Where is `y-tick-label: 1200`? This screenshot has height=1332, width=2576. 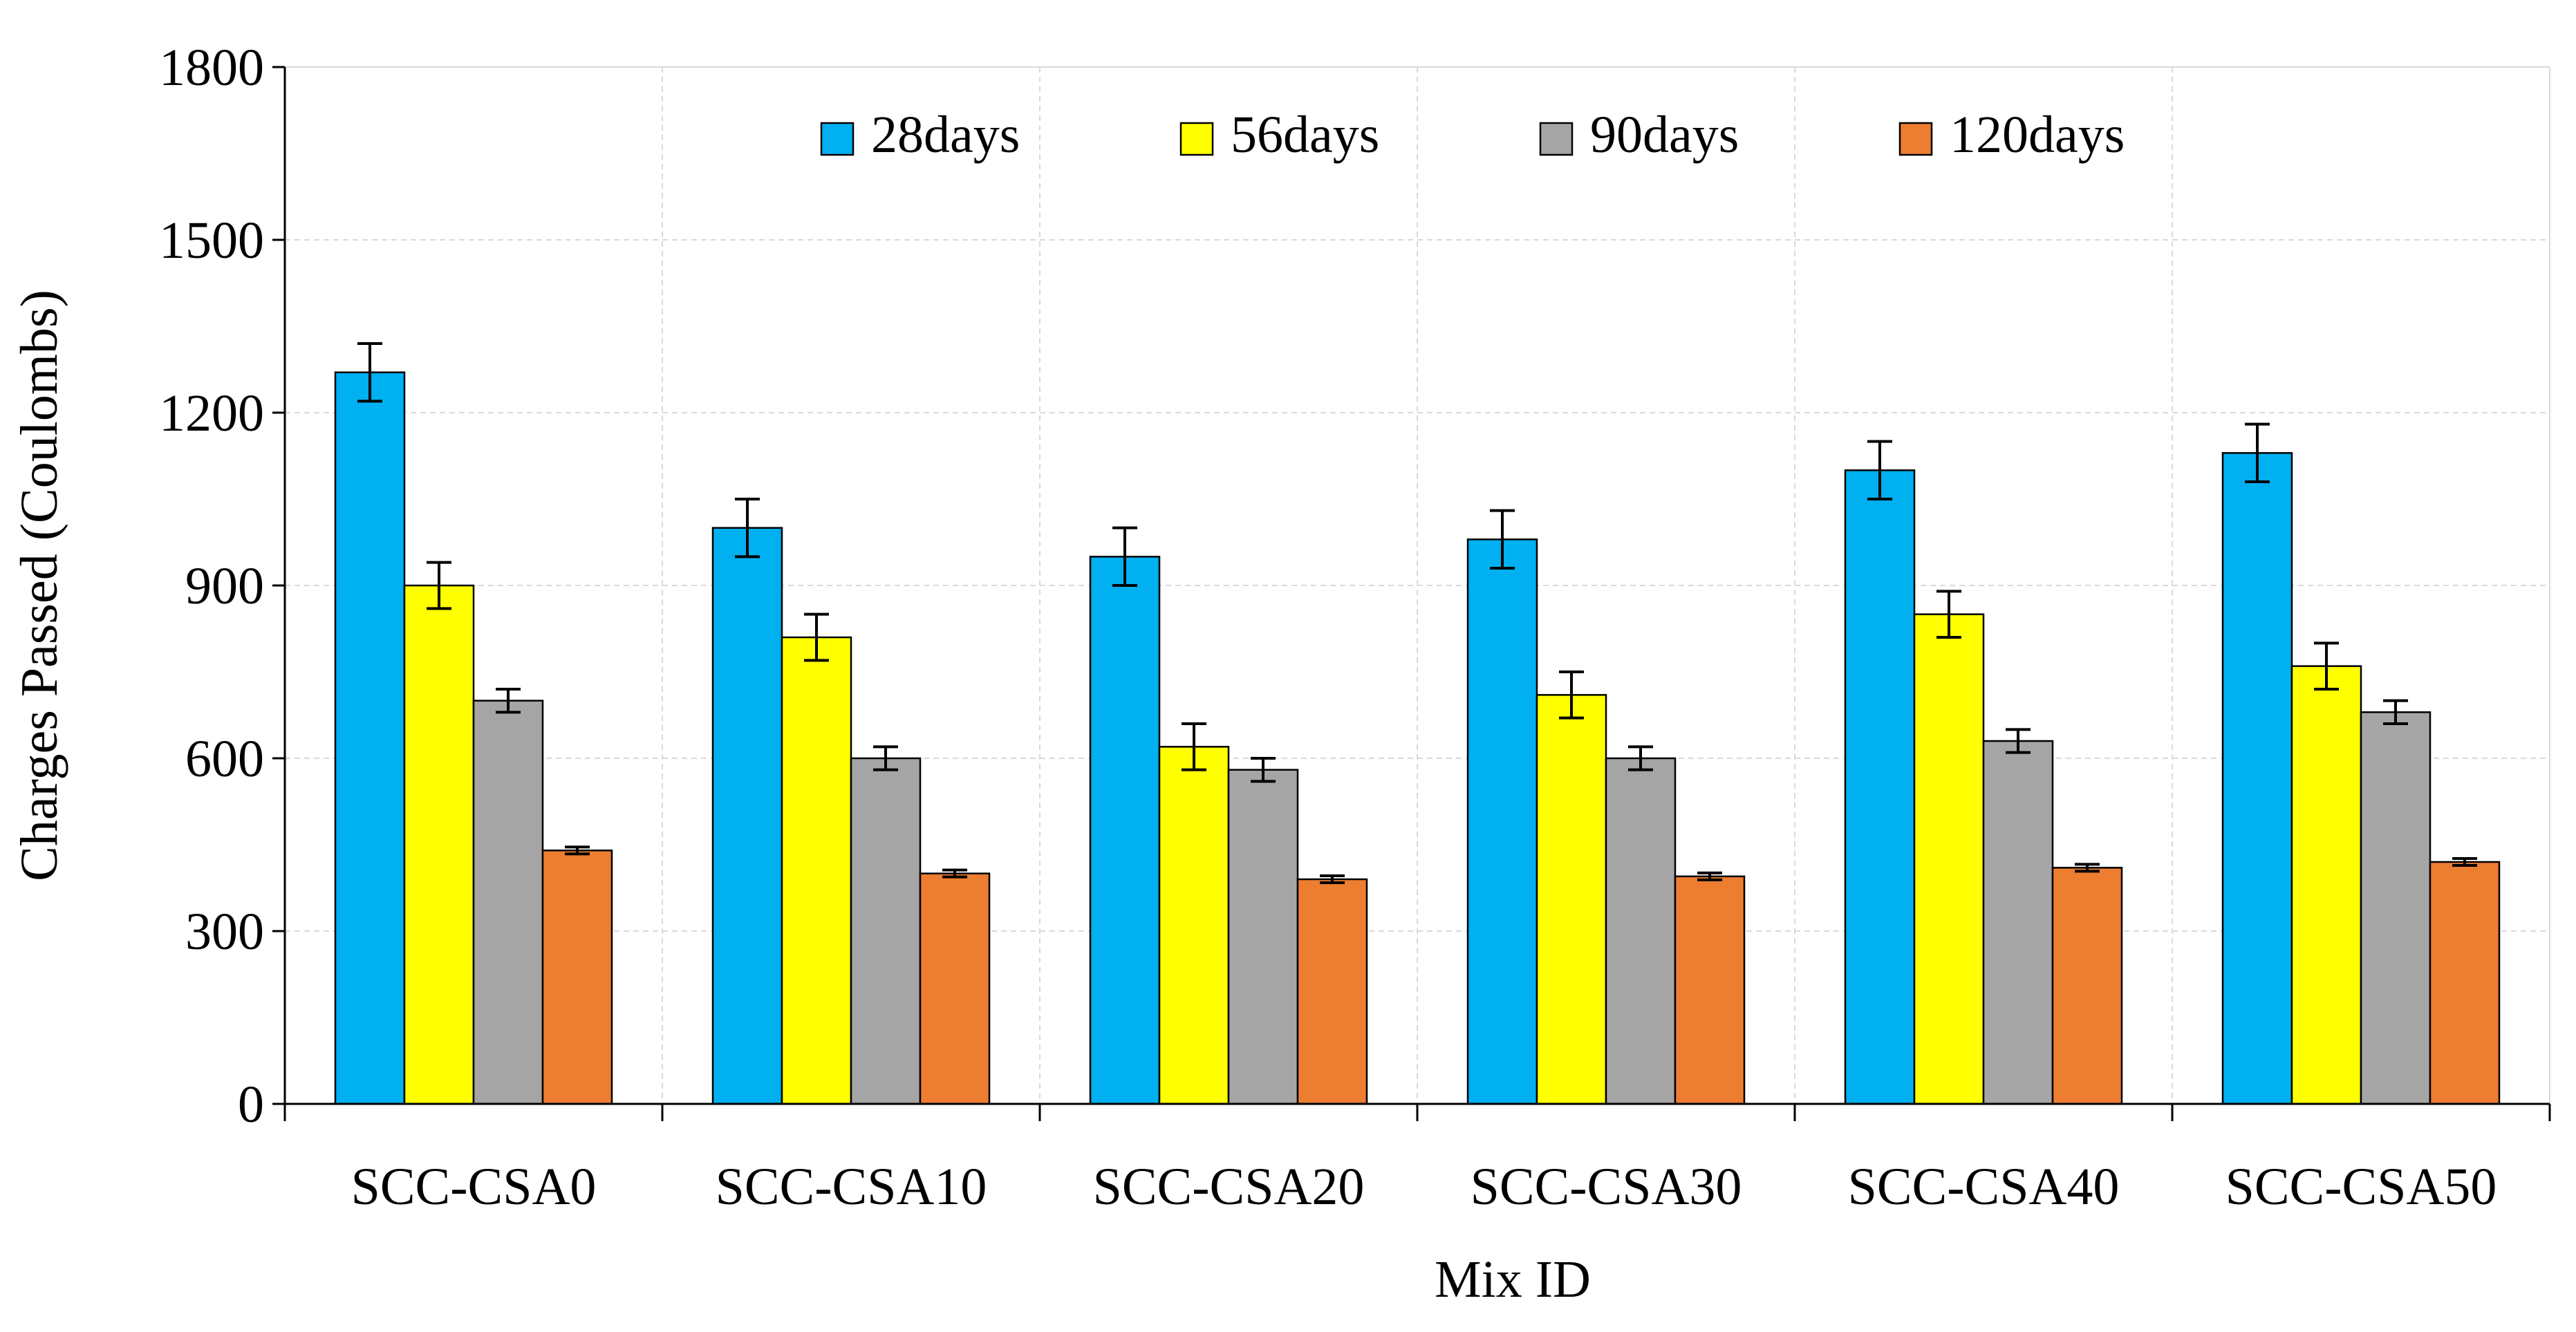 y-tick-label: 1200 is located at coordinates (211, 413).